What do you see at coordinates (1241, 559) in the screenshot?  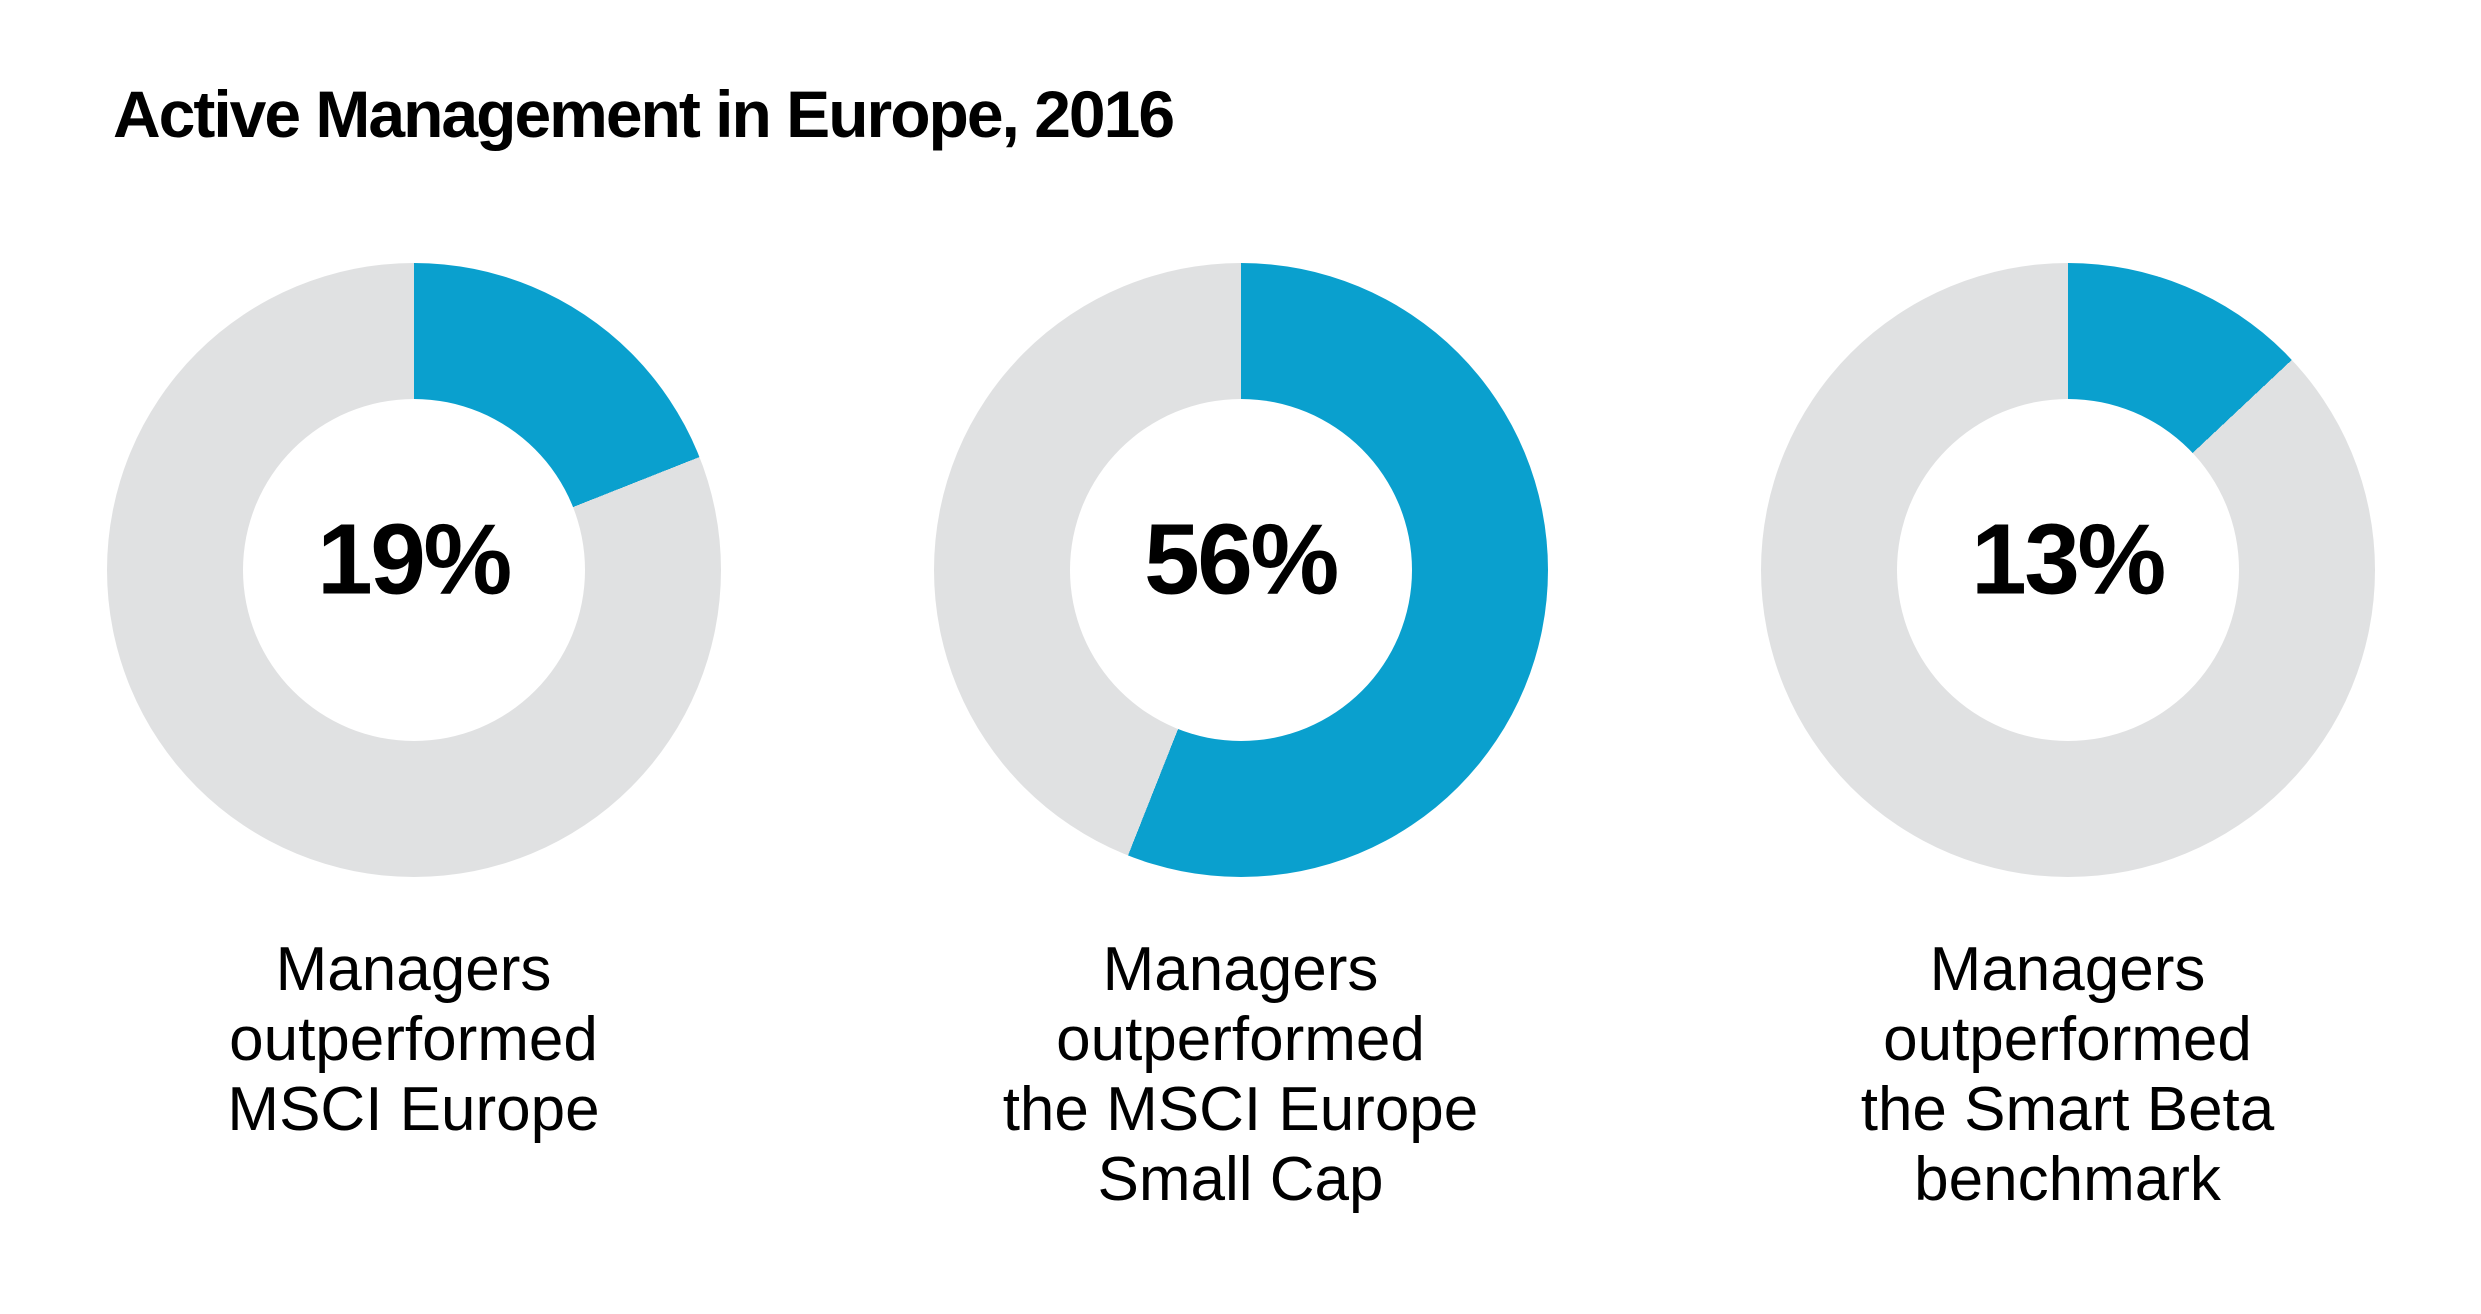 I see `donut-value-label: 56%` at bounding box center [1241, 559].